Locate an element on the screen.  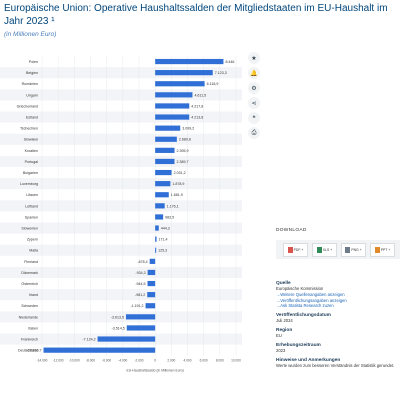
print-icon: ⎙ is located at coordinates (254, 133).